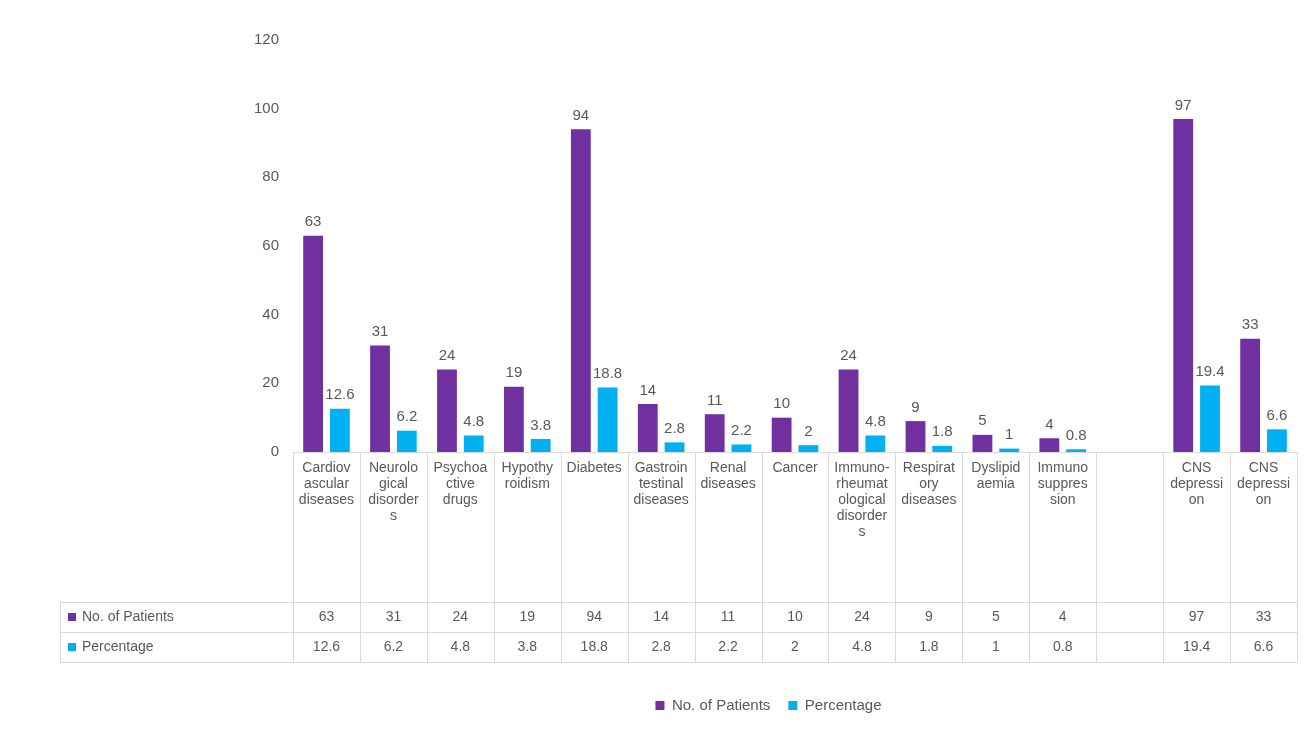  Describe the element at coordinates (741, 430) in the screenshot. I see `data-label: 2.2` at that location.